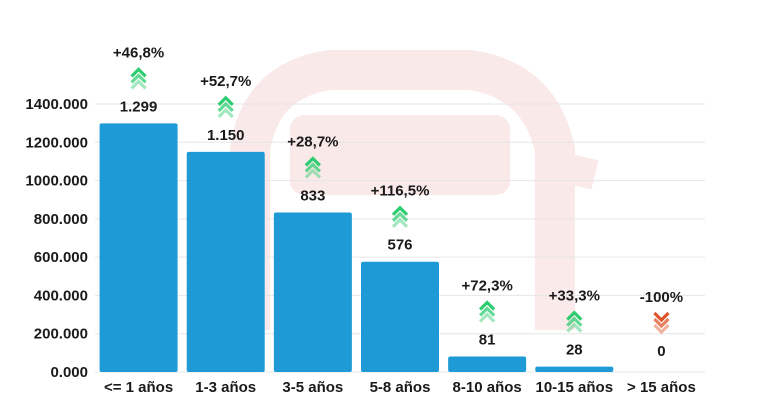 This screenshot has width=770, height=420. Describe the element at coordinates (574, 350) in the screenshot. I see `data-label: 28` at that location.